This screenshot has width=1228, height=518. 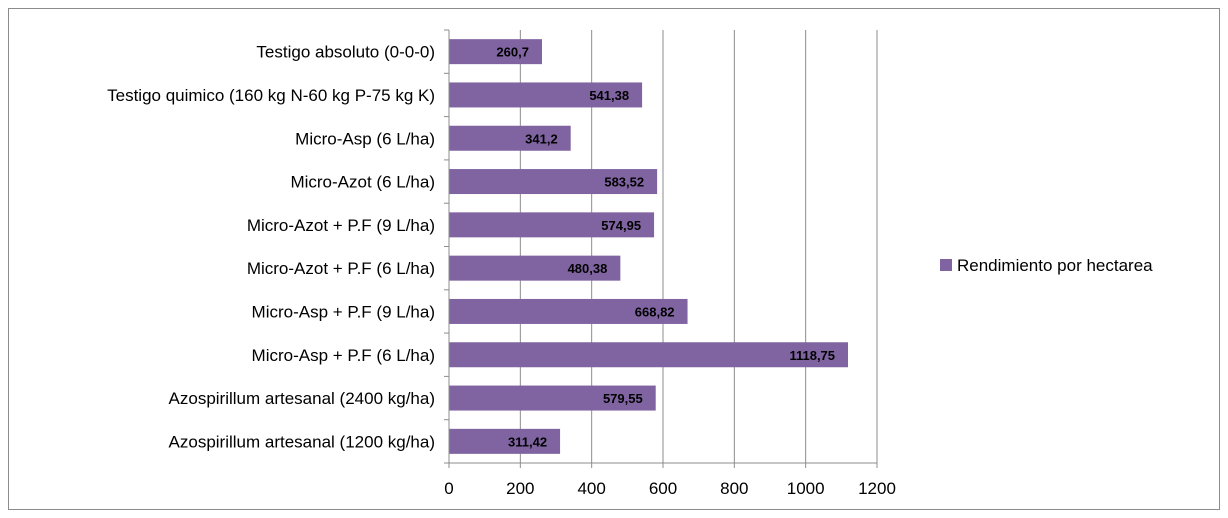 What do you see at coordinates (541, 138) in the screenshot?
I see `data-label: 341,2` at bounding box center [541, 138].